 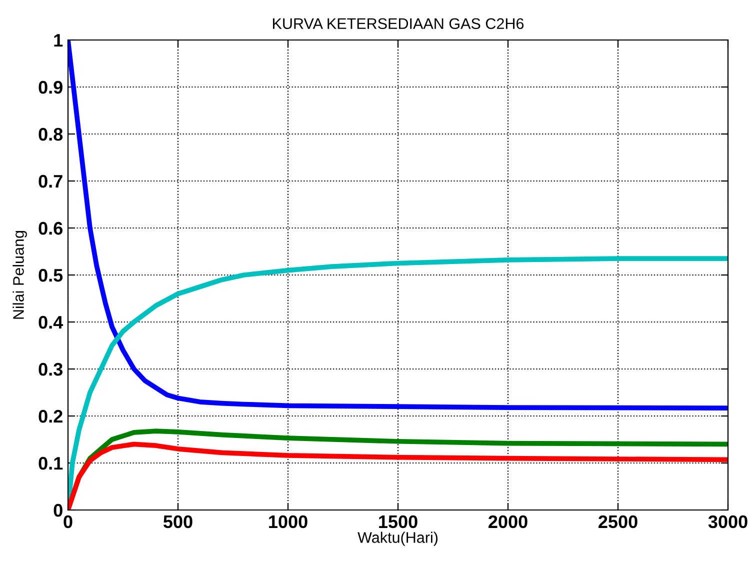 I want to click on x-axis-title: Waktu(Hari), so click(x=398, y=539).